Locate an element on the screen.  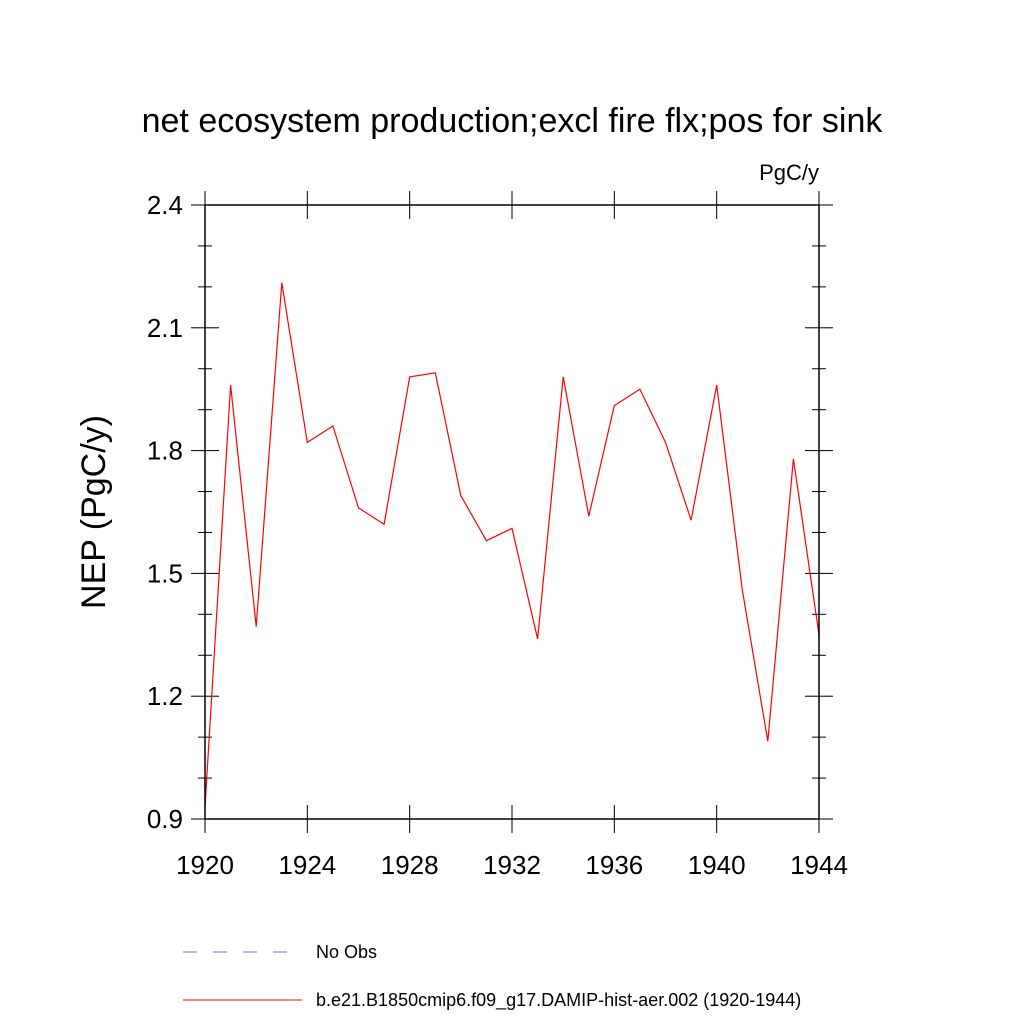
x-tick-label: 1928 is located at coordinates (410, 865).